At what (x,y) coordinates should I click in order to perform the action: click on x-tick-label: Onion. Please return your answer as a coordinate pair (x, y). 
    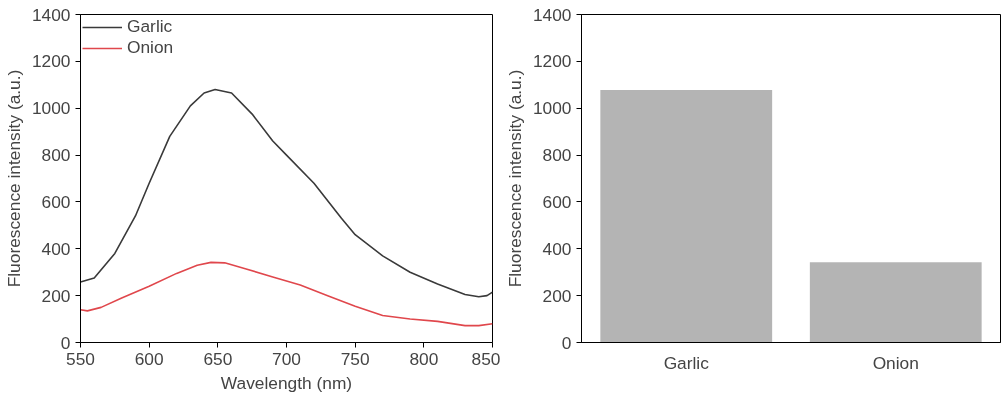
    Looking at the image, I should click on (895, 362).